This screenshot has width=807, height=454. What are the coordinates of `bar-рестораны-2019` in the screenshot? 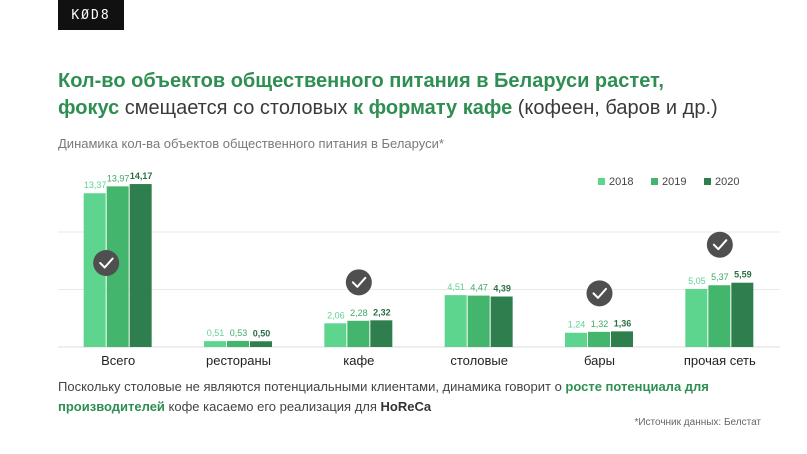 It's located at (238, 343).